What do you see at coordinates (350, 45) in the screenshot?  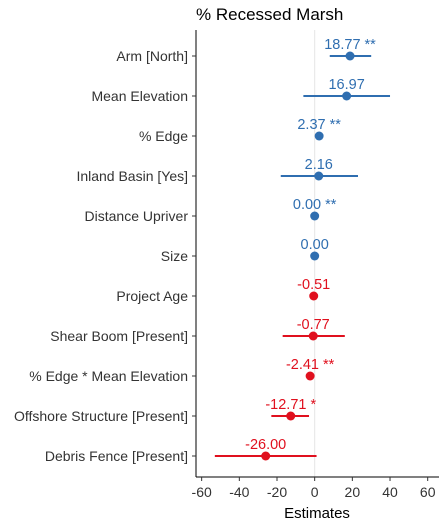 I see `estimate-label: 18.77 **` at bounding box center [350, 45].